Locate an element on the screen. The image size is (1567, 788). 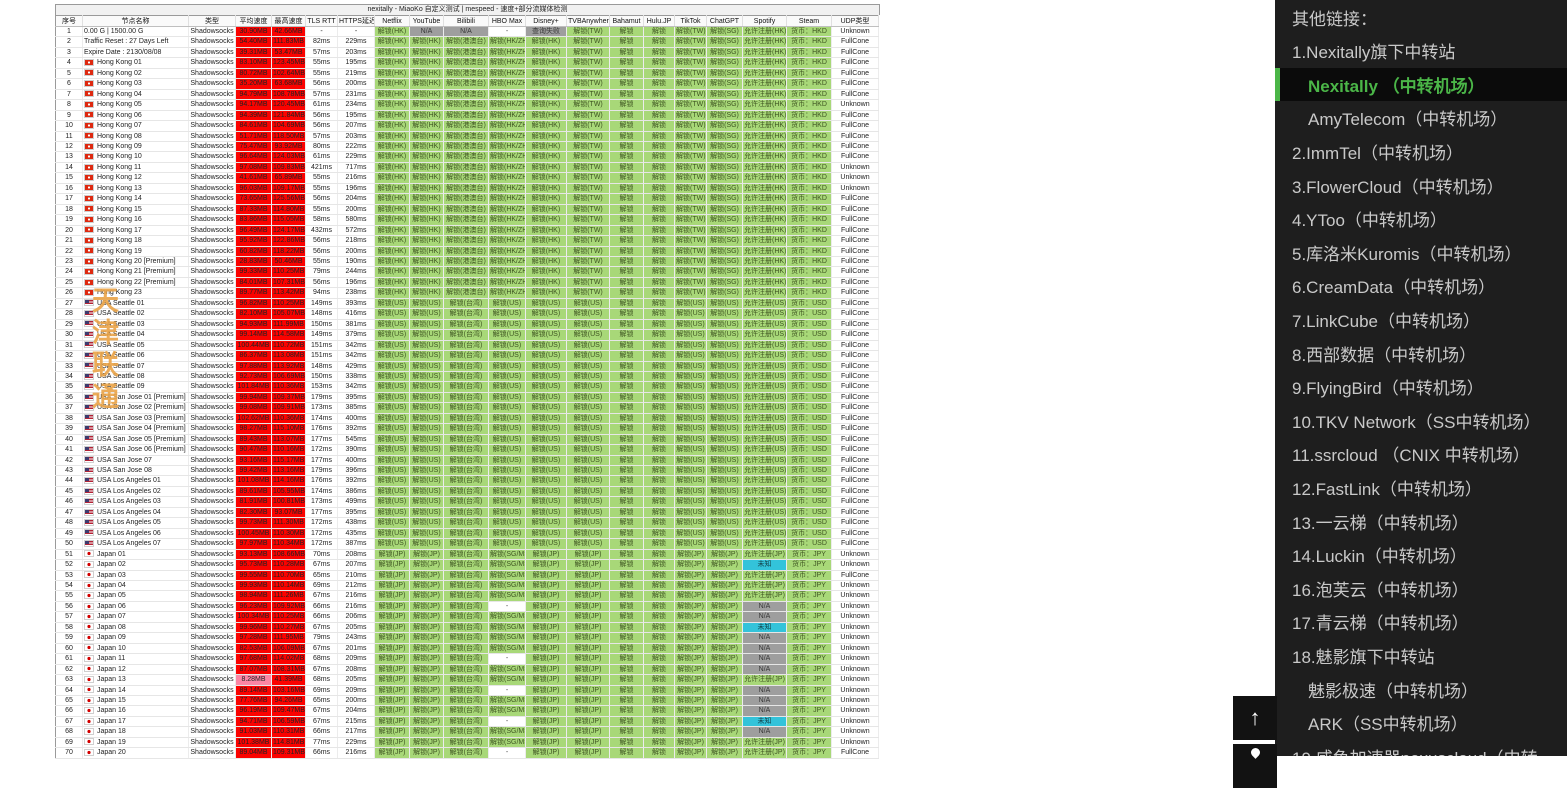
cell-tiktok: 解锁(US) is located at coordinates (690, 534).